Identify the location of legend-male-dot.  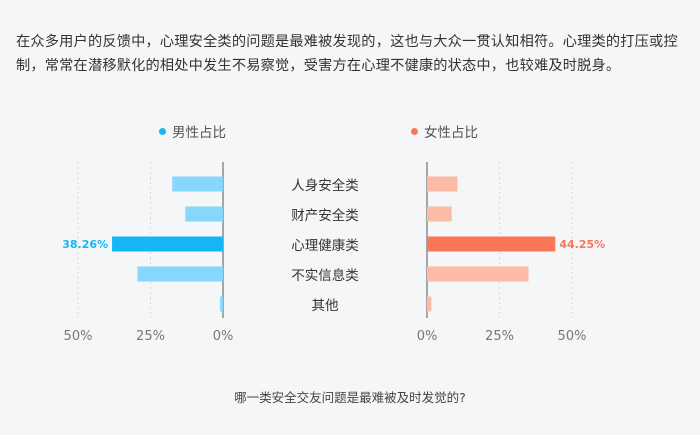
(162, 131).